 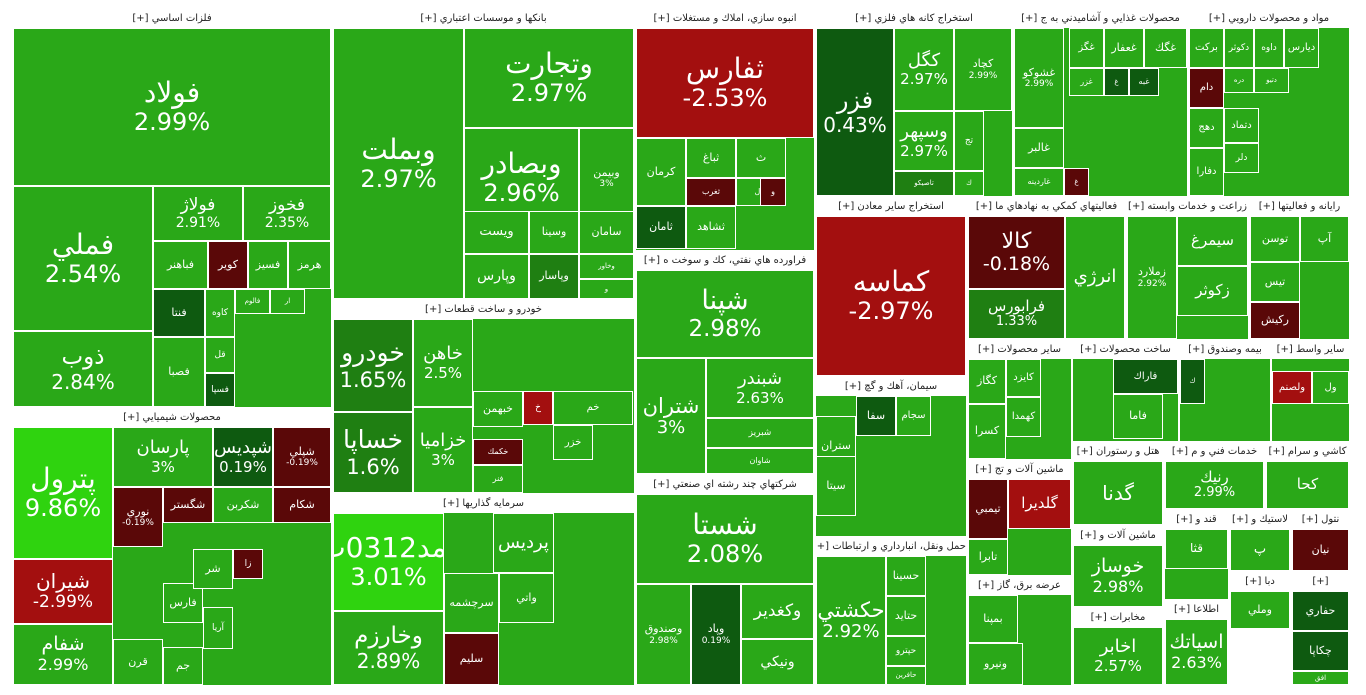 I want to click on stock-tile: كگاز, so click(x=987, y=381).